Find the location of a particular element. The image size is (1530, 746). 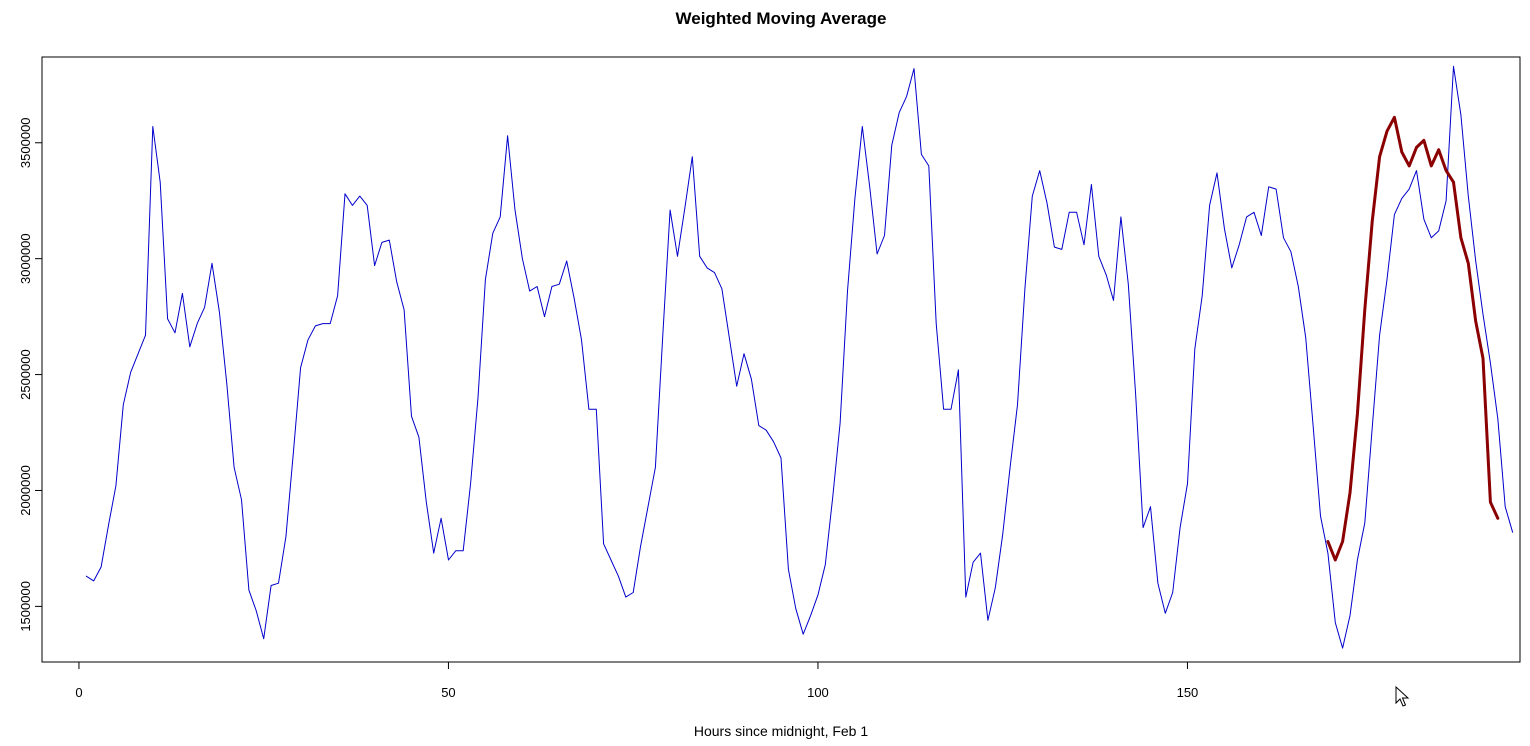

x-tick-label: 0 is located at coordinates (78, 692).